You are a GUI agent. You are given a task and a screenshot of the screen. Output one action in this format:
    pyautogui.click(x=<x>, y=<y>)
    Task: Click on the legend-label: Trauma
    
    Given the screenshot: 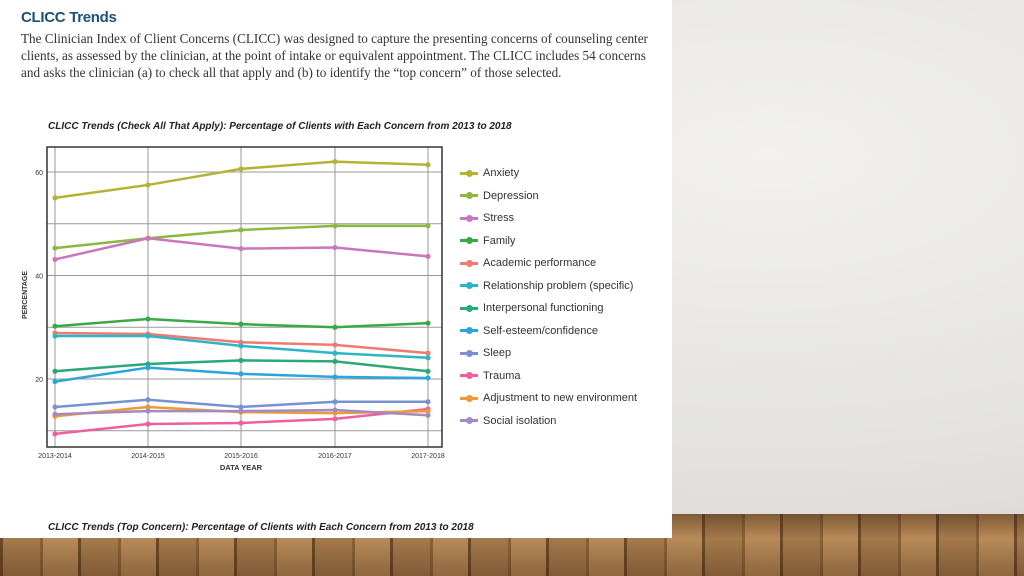 What is the action you would take?
    pyautogui.click(x=502, y=375)
    